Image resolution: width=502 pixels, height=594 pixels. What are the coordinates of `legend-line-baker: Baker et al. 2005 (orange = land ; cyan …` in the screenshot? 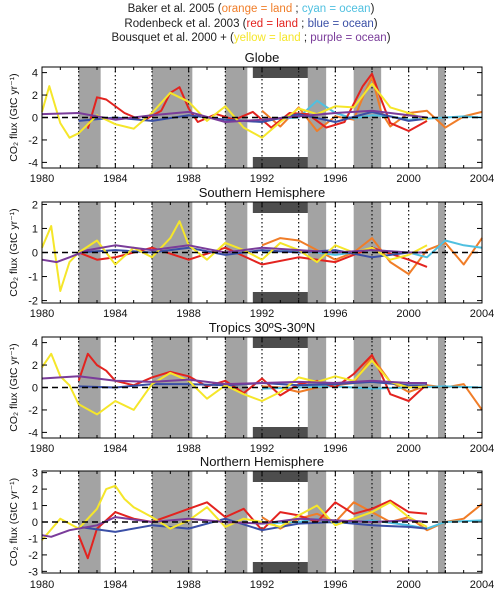 It's located at (251, 9).